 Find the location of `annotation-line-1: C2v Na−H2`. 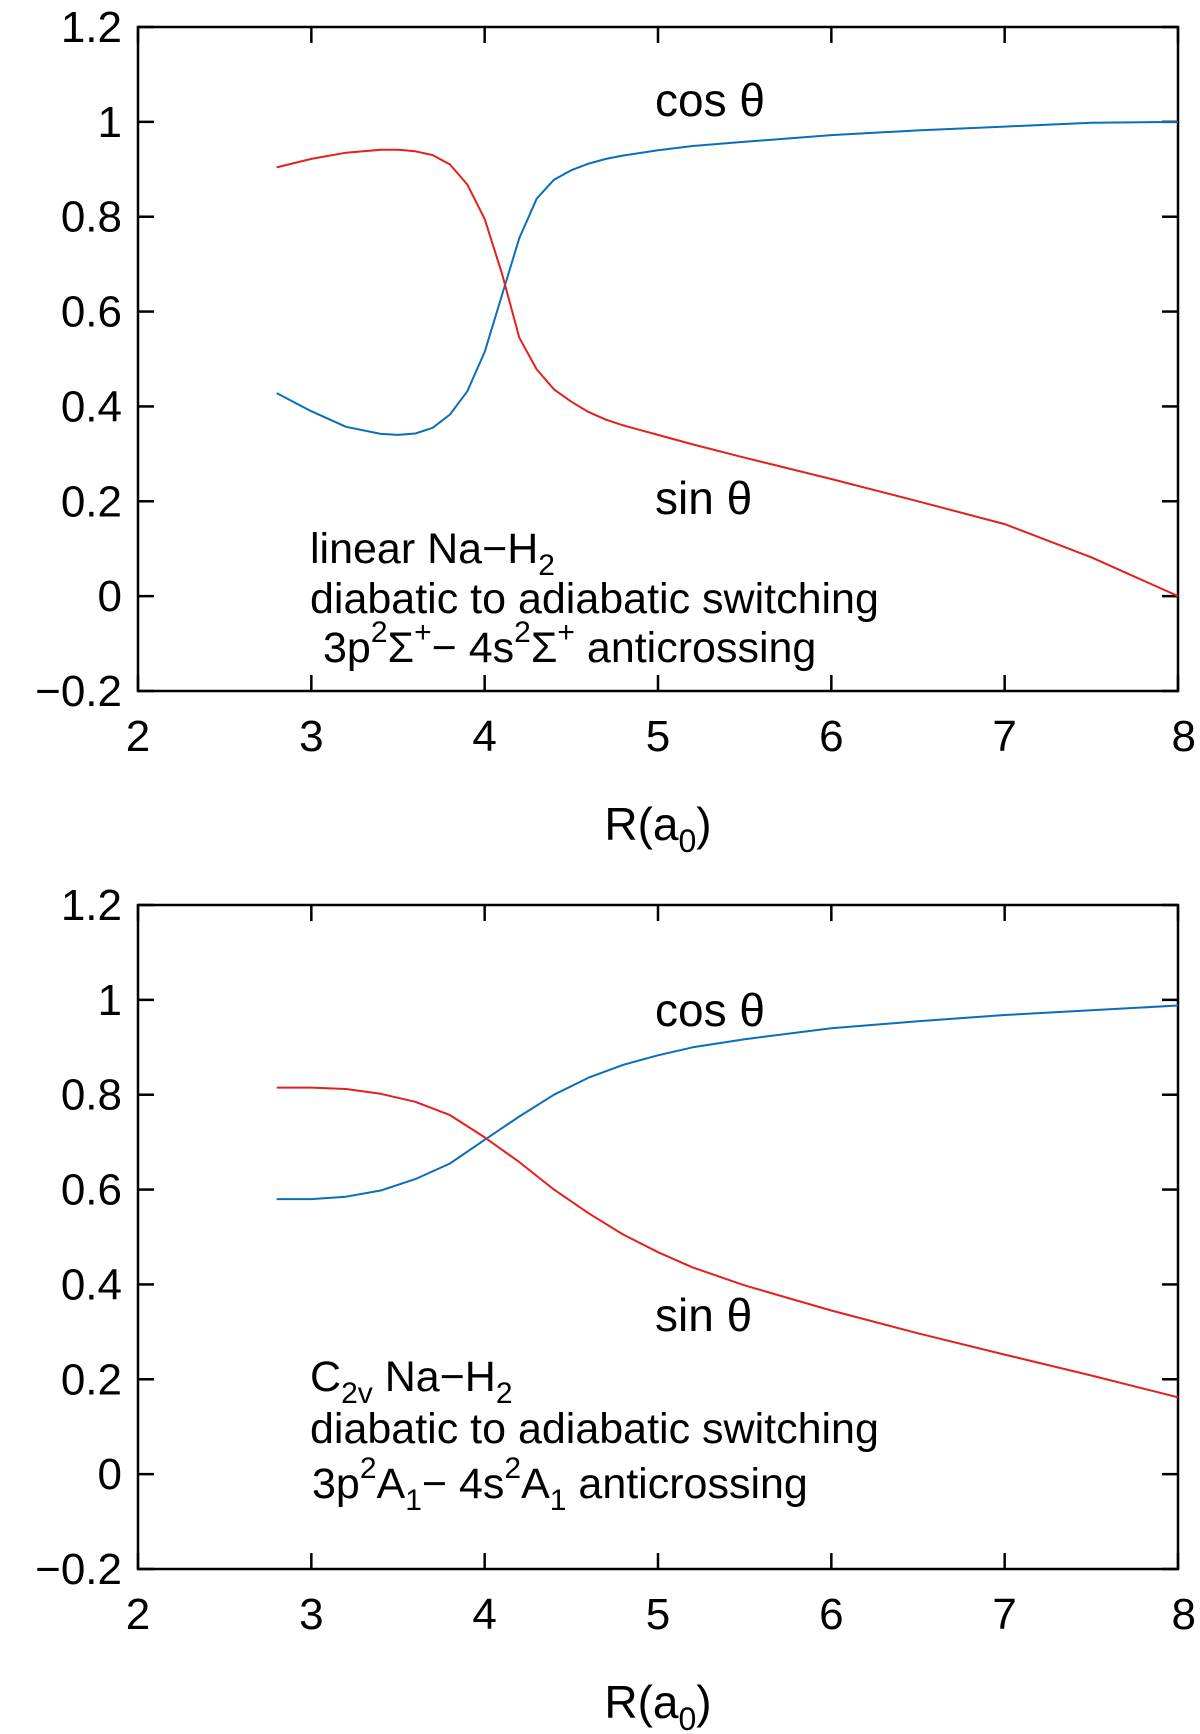

annotation-line-1: C2v Na−H2 is located at coordinates (411, 1381).